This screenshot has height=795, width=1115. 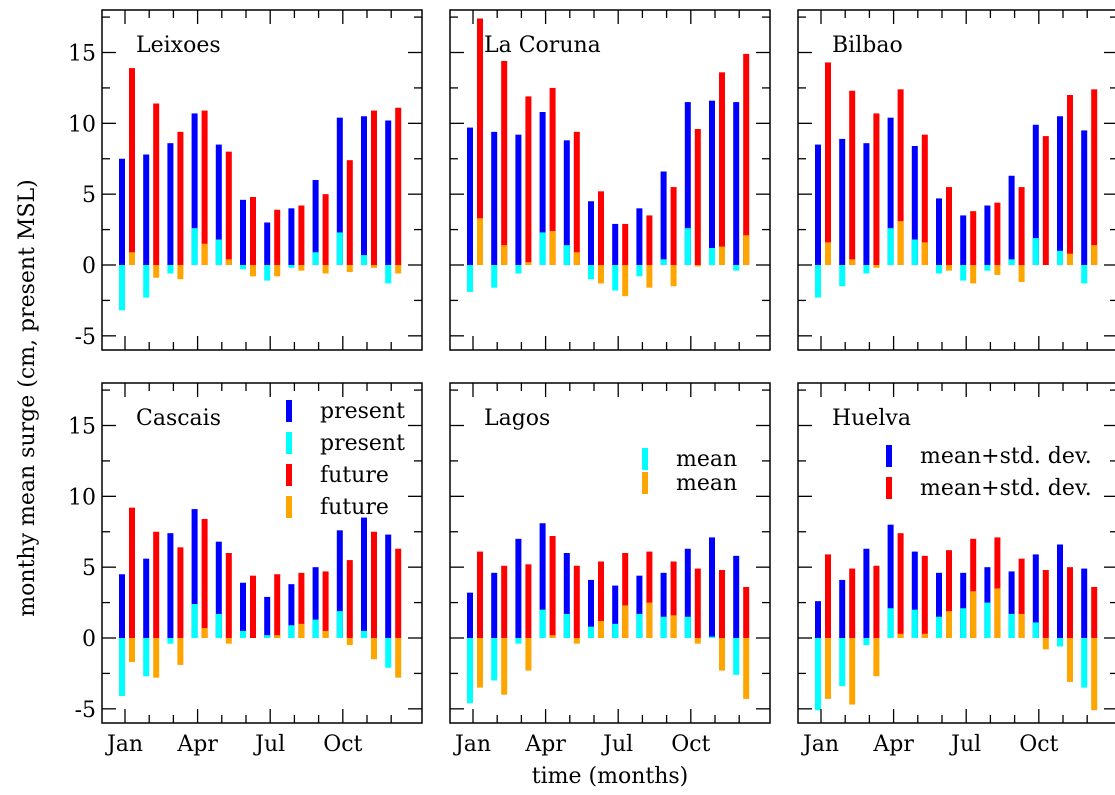 What do you see at coordinates (124, 744) in the screenshot?
I see `x-tick-label: Jan` at bounding box center [124, 744].